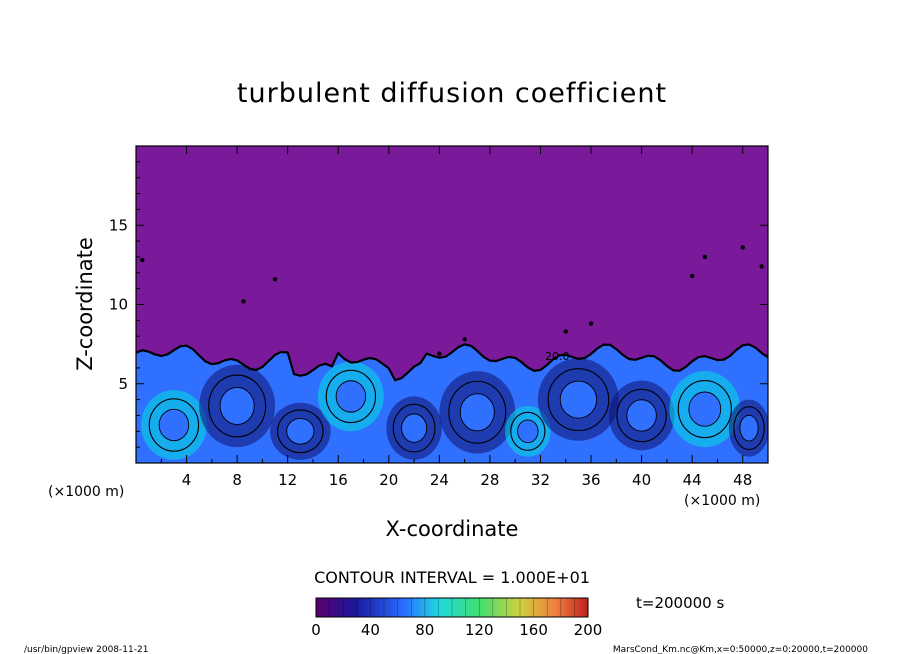 This screenshot has height=654, width=904. What do you see at coordinates (533, 630) in the screenshot?
I see `colorbar-tick-label: 160` at bounding box center [533, 630].